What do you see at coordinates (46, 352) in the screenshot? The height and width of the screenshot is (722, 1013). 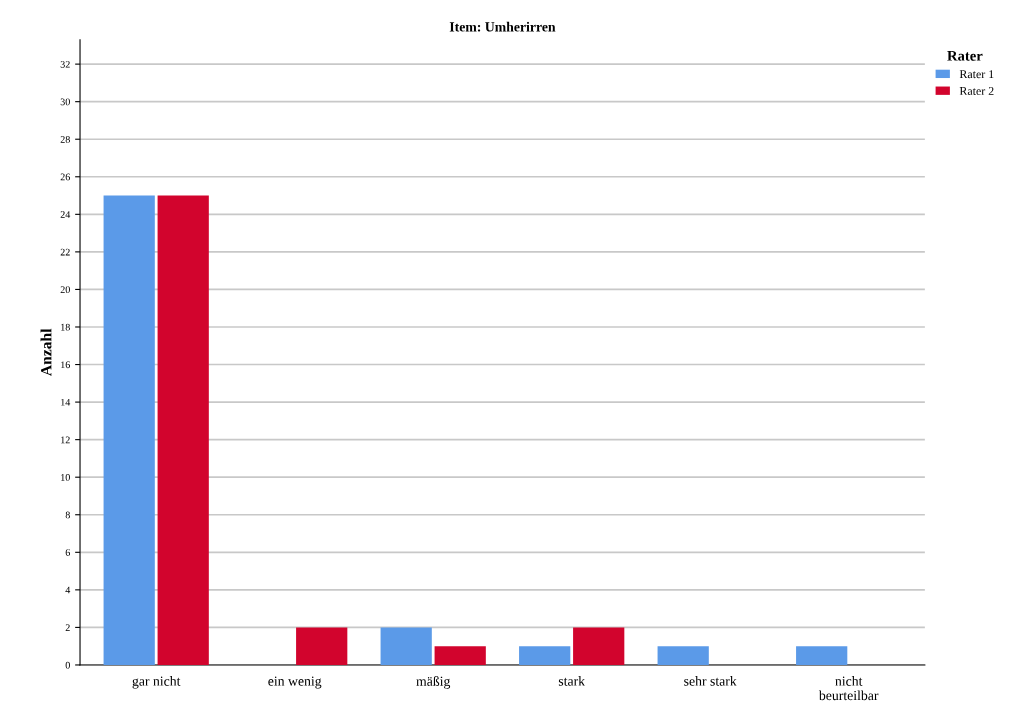 I see `y-axis-title: Anzahl` at bounding box center [46, 352].